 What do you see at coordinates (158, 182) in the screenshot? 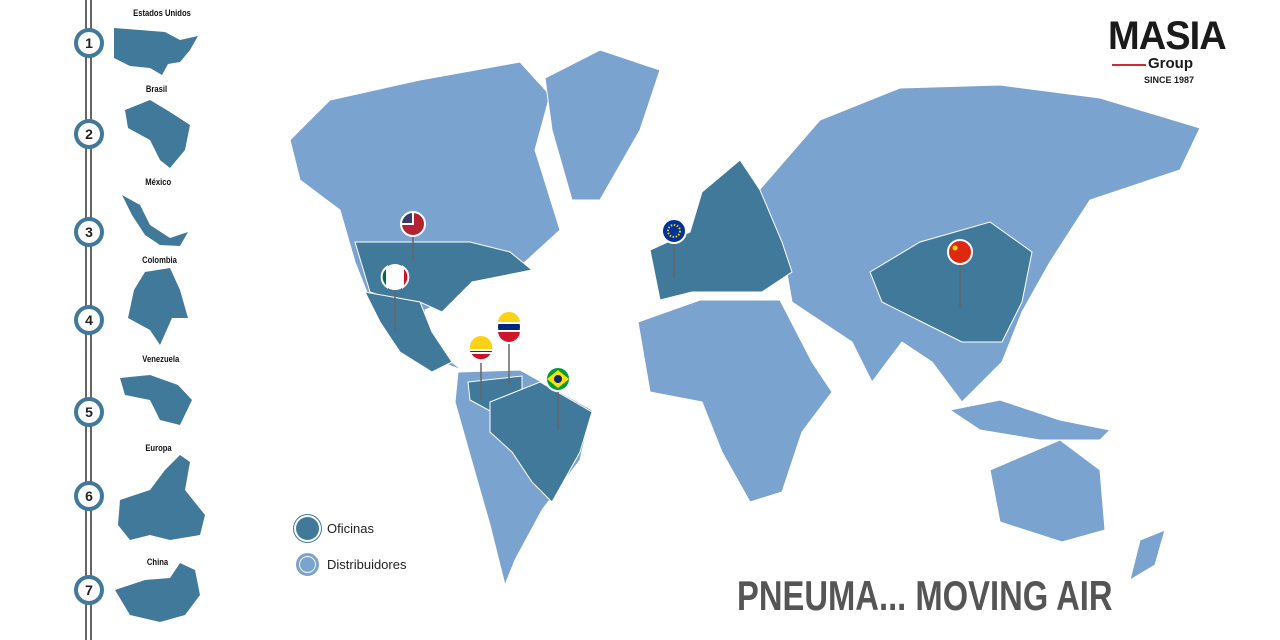
I see `label-mexico: México` at bounding box center [158, 182].